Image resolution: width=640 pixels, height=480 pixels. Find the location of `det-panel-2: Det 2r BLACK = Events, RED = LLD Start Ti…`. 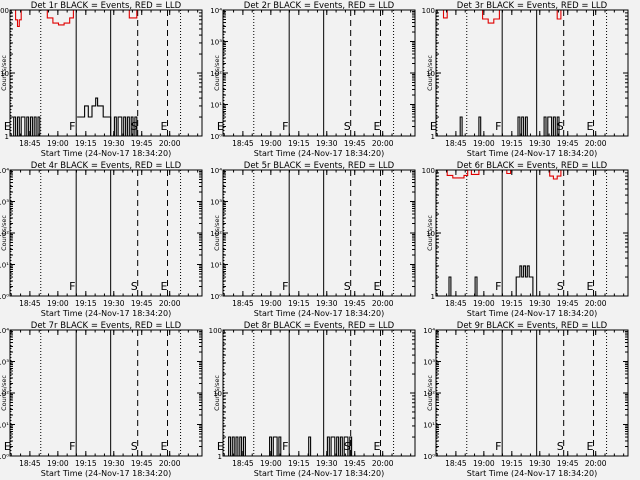

det-panel-2: Det 2r BLACK = Events, RED = LLD Start Ti… is located at coordinates (313, 79).